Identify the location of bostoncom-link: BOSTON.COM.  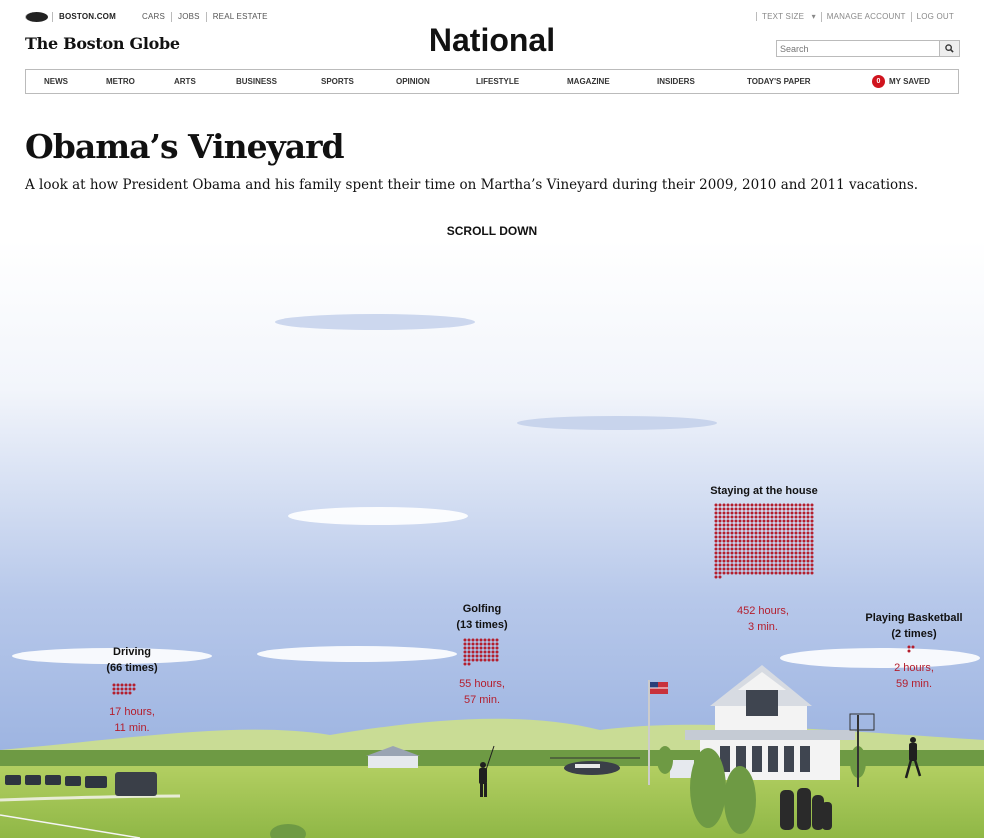
(76, 17).